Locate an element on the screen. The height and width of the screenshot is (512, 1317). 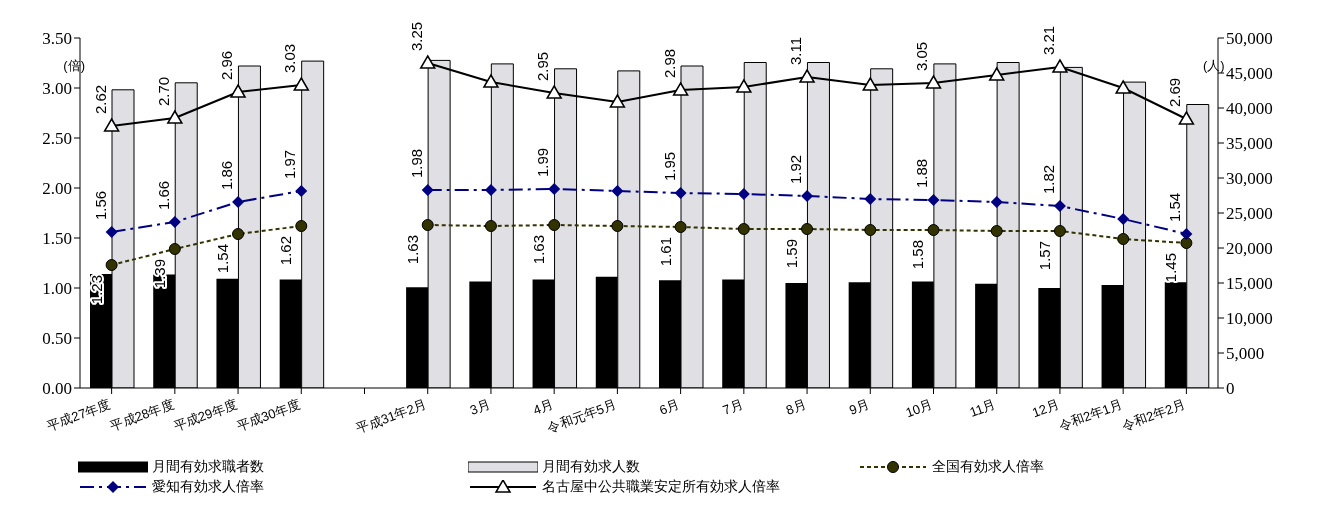
data-label: 2.62 is located at coordinates (100, 99).